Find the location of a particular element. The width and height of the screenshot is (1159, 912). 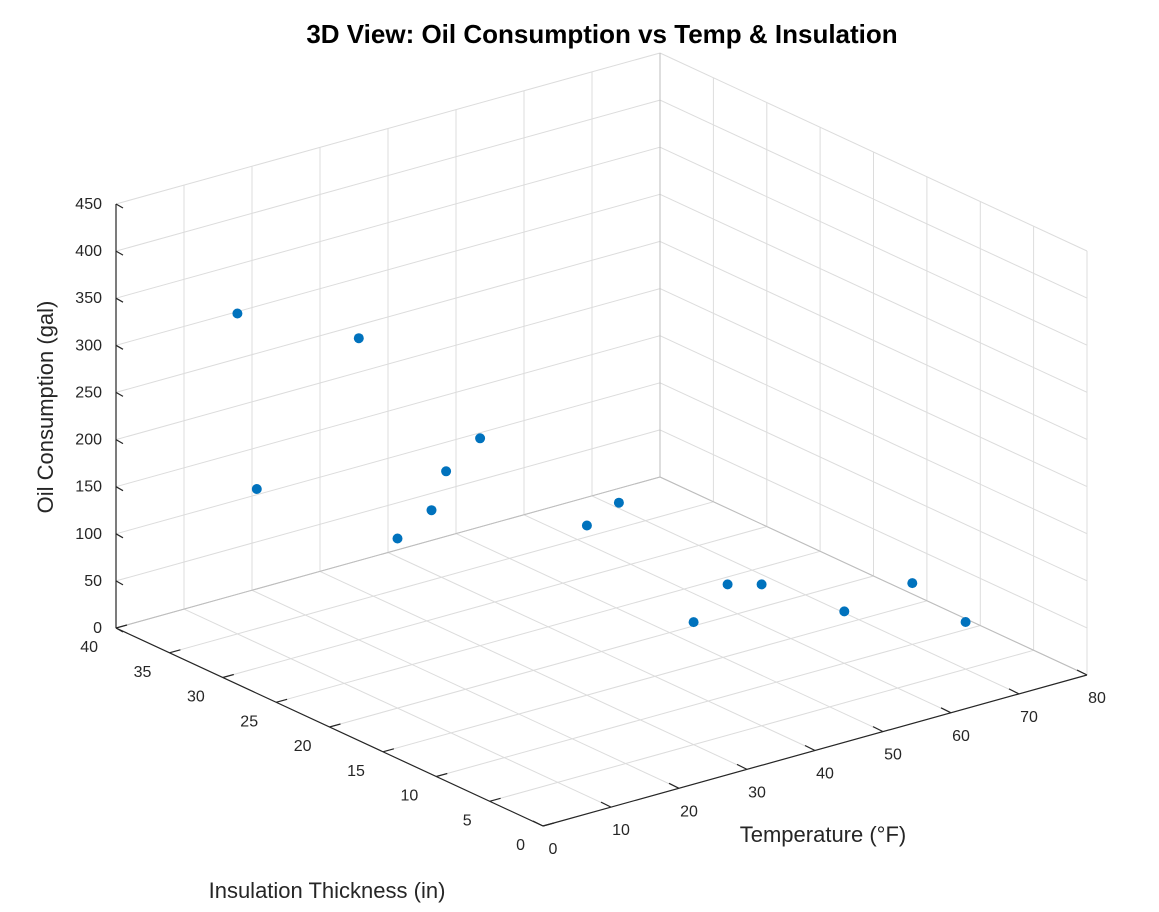

y-tick-label: 20 is located at coordinates (303, 746).